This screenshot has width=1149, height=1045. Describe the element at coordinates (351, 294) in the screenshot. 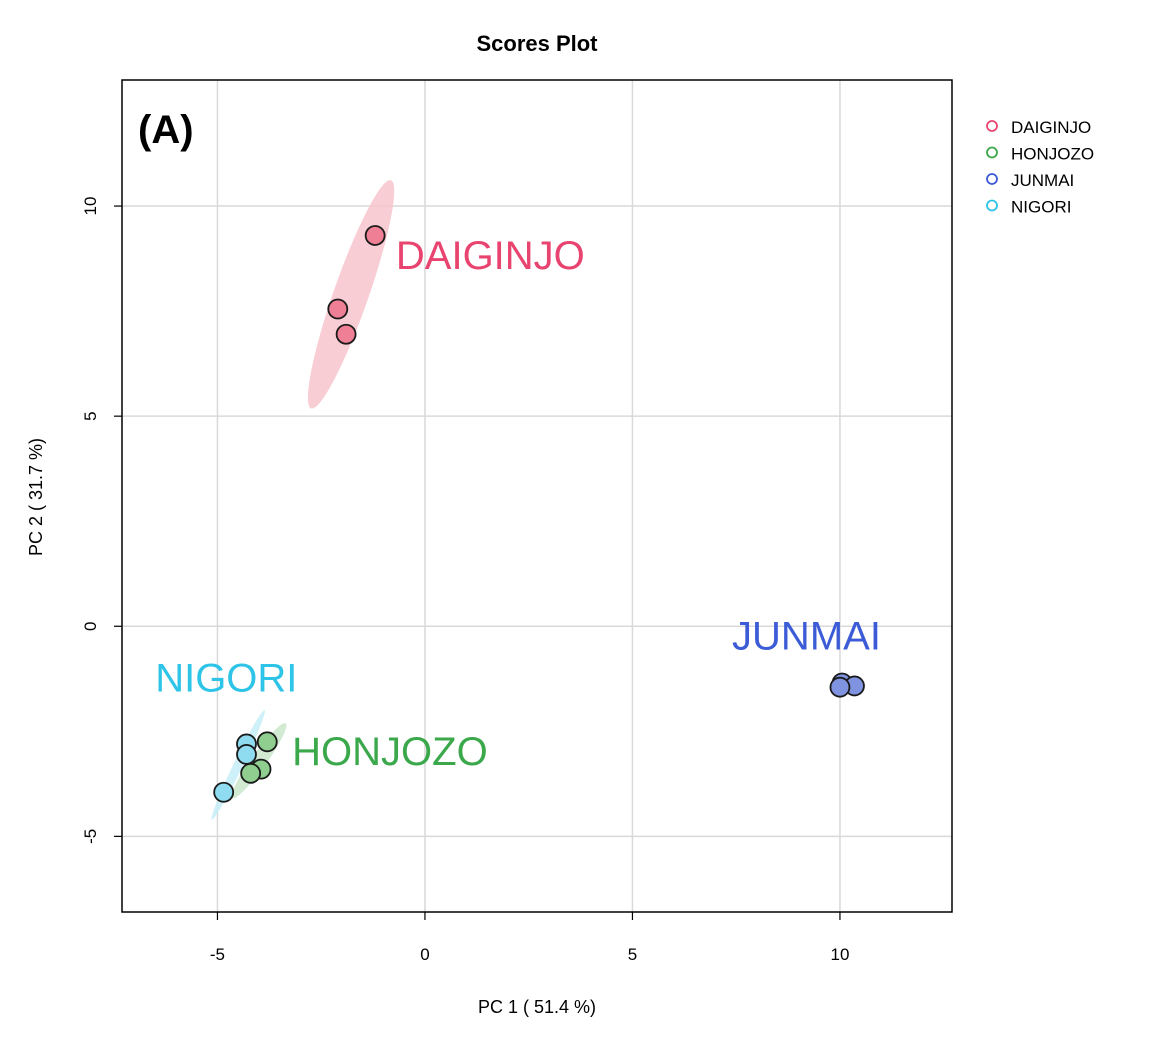

I see `confidence-ellipse-daiginjo` at that location.